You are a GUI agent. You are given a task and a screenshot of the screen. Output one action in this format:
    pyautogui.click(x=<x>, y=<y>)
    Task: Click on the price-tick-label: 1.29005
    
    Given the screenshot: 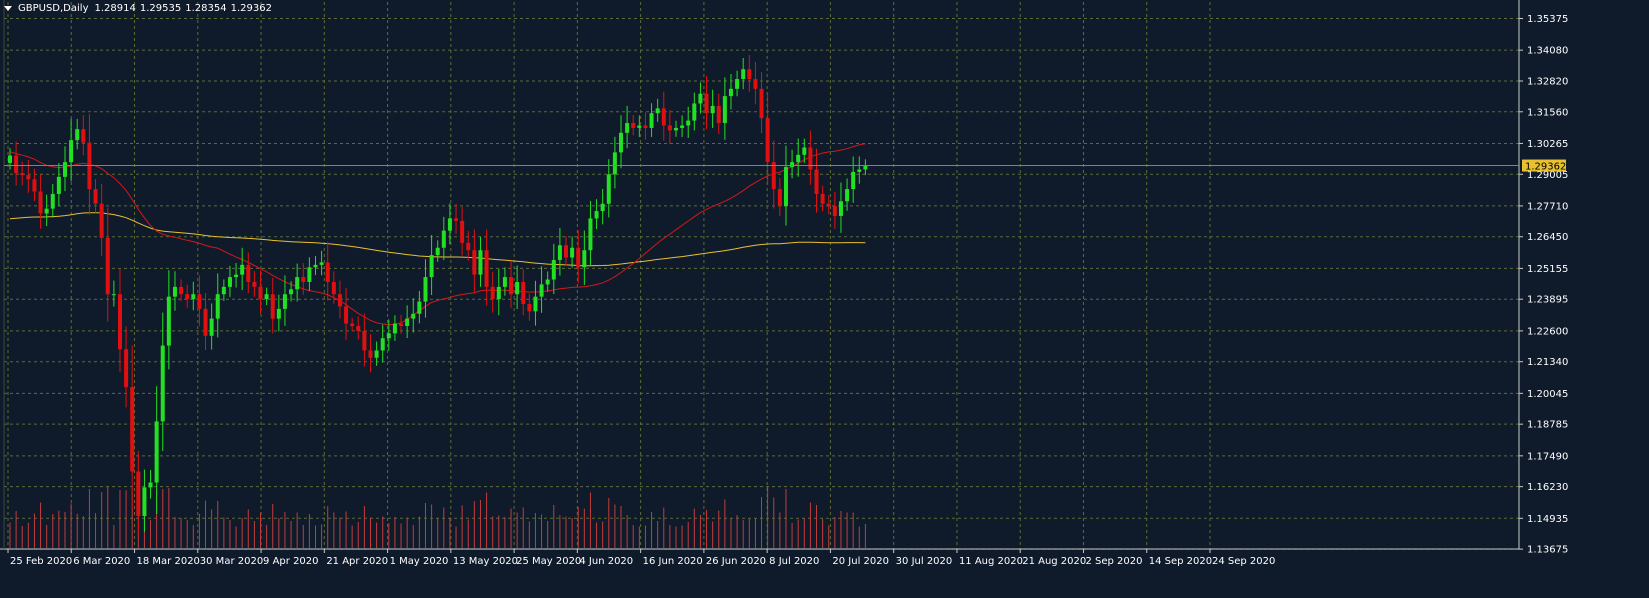 What is the action you would take?
    pyautogui.click(x=1547, y=175)
    